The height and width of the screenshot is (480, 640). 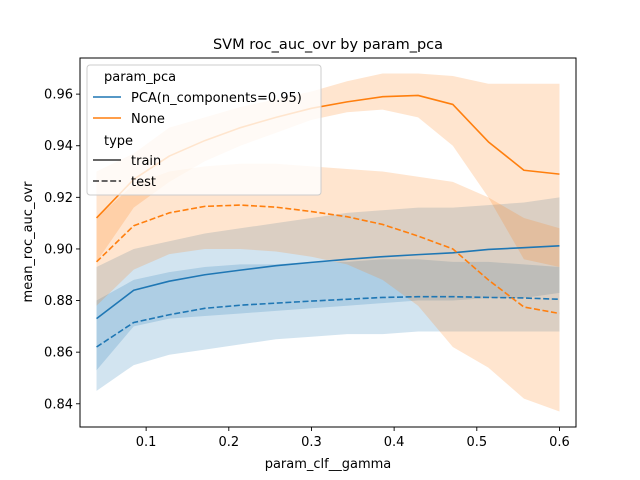 I want to click on x-tick-label: 0.4, so click(x=394, y=442).